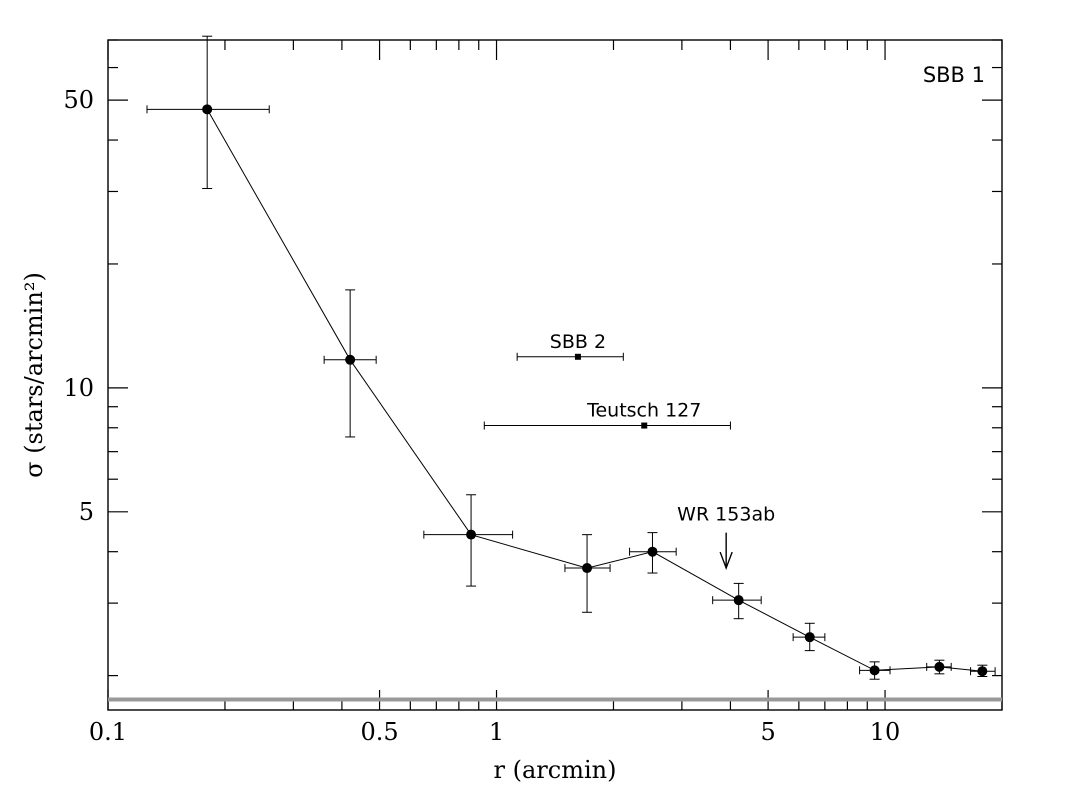 Image resolution: width=1068 pixels, height=799 pixels. I want to click on x-tick-label: 0.5, so click(379, 732).